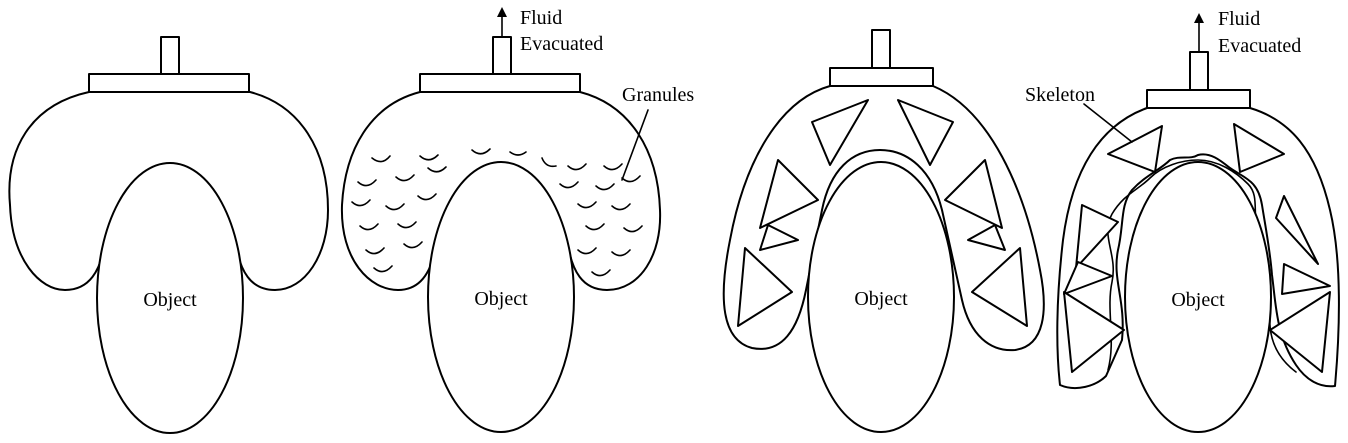 The image size is (1348, 443). I want to click on panel-2-object-label: Object, so click(501, 299).